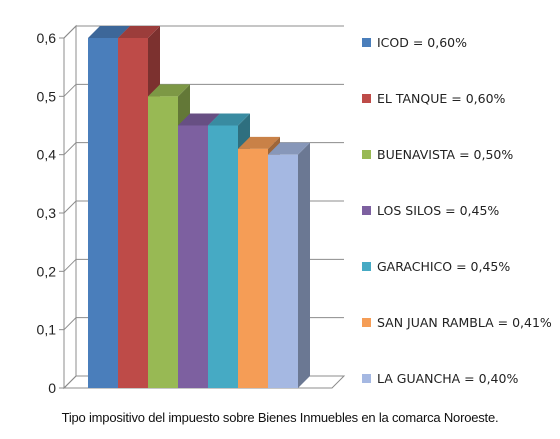 The width and height of the screenshot is (560, 439). I want to click on legend-label: ICOD = 0,60%, so click(422, 42).